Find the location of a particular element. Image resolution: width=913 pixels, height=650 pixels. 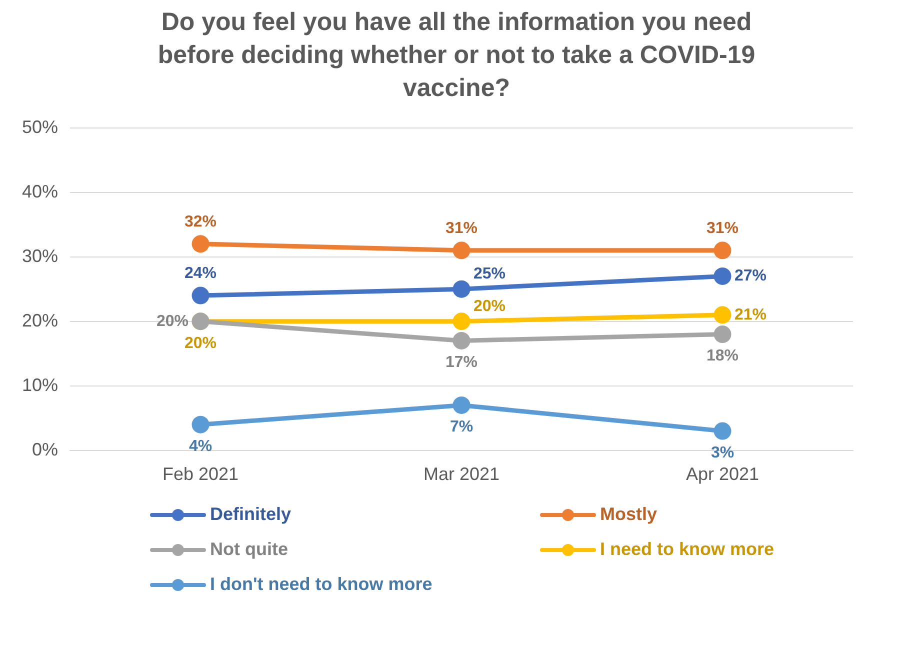

x-tick-label: Feb 2021 is located at coordinates (200, 474).